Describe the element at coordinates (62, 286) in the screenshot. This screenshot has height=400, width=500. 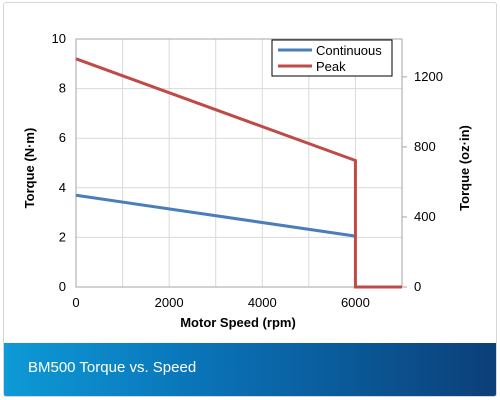
I see `y-tick-label: 0` at that location.